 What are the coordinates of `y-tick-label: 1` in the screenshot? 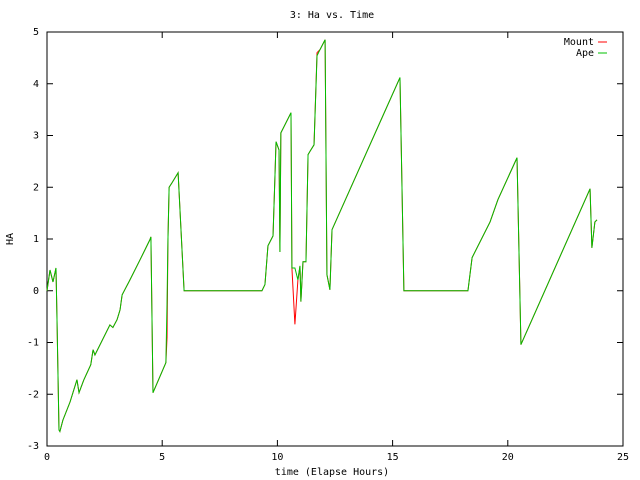 It's located at (36, 239).